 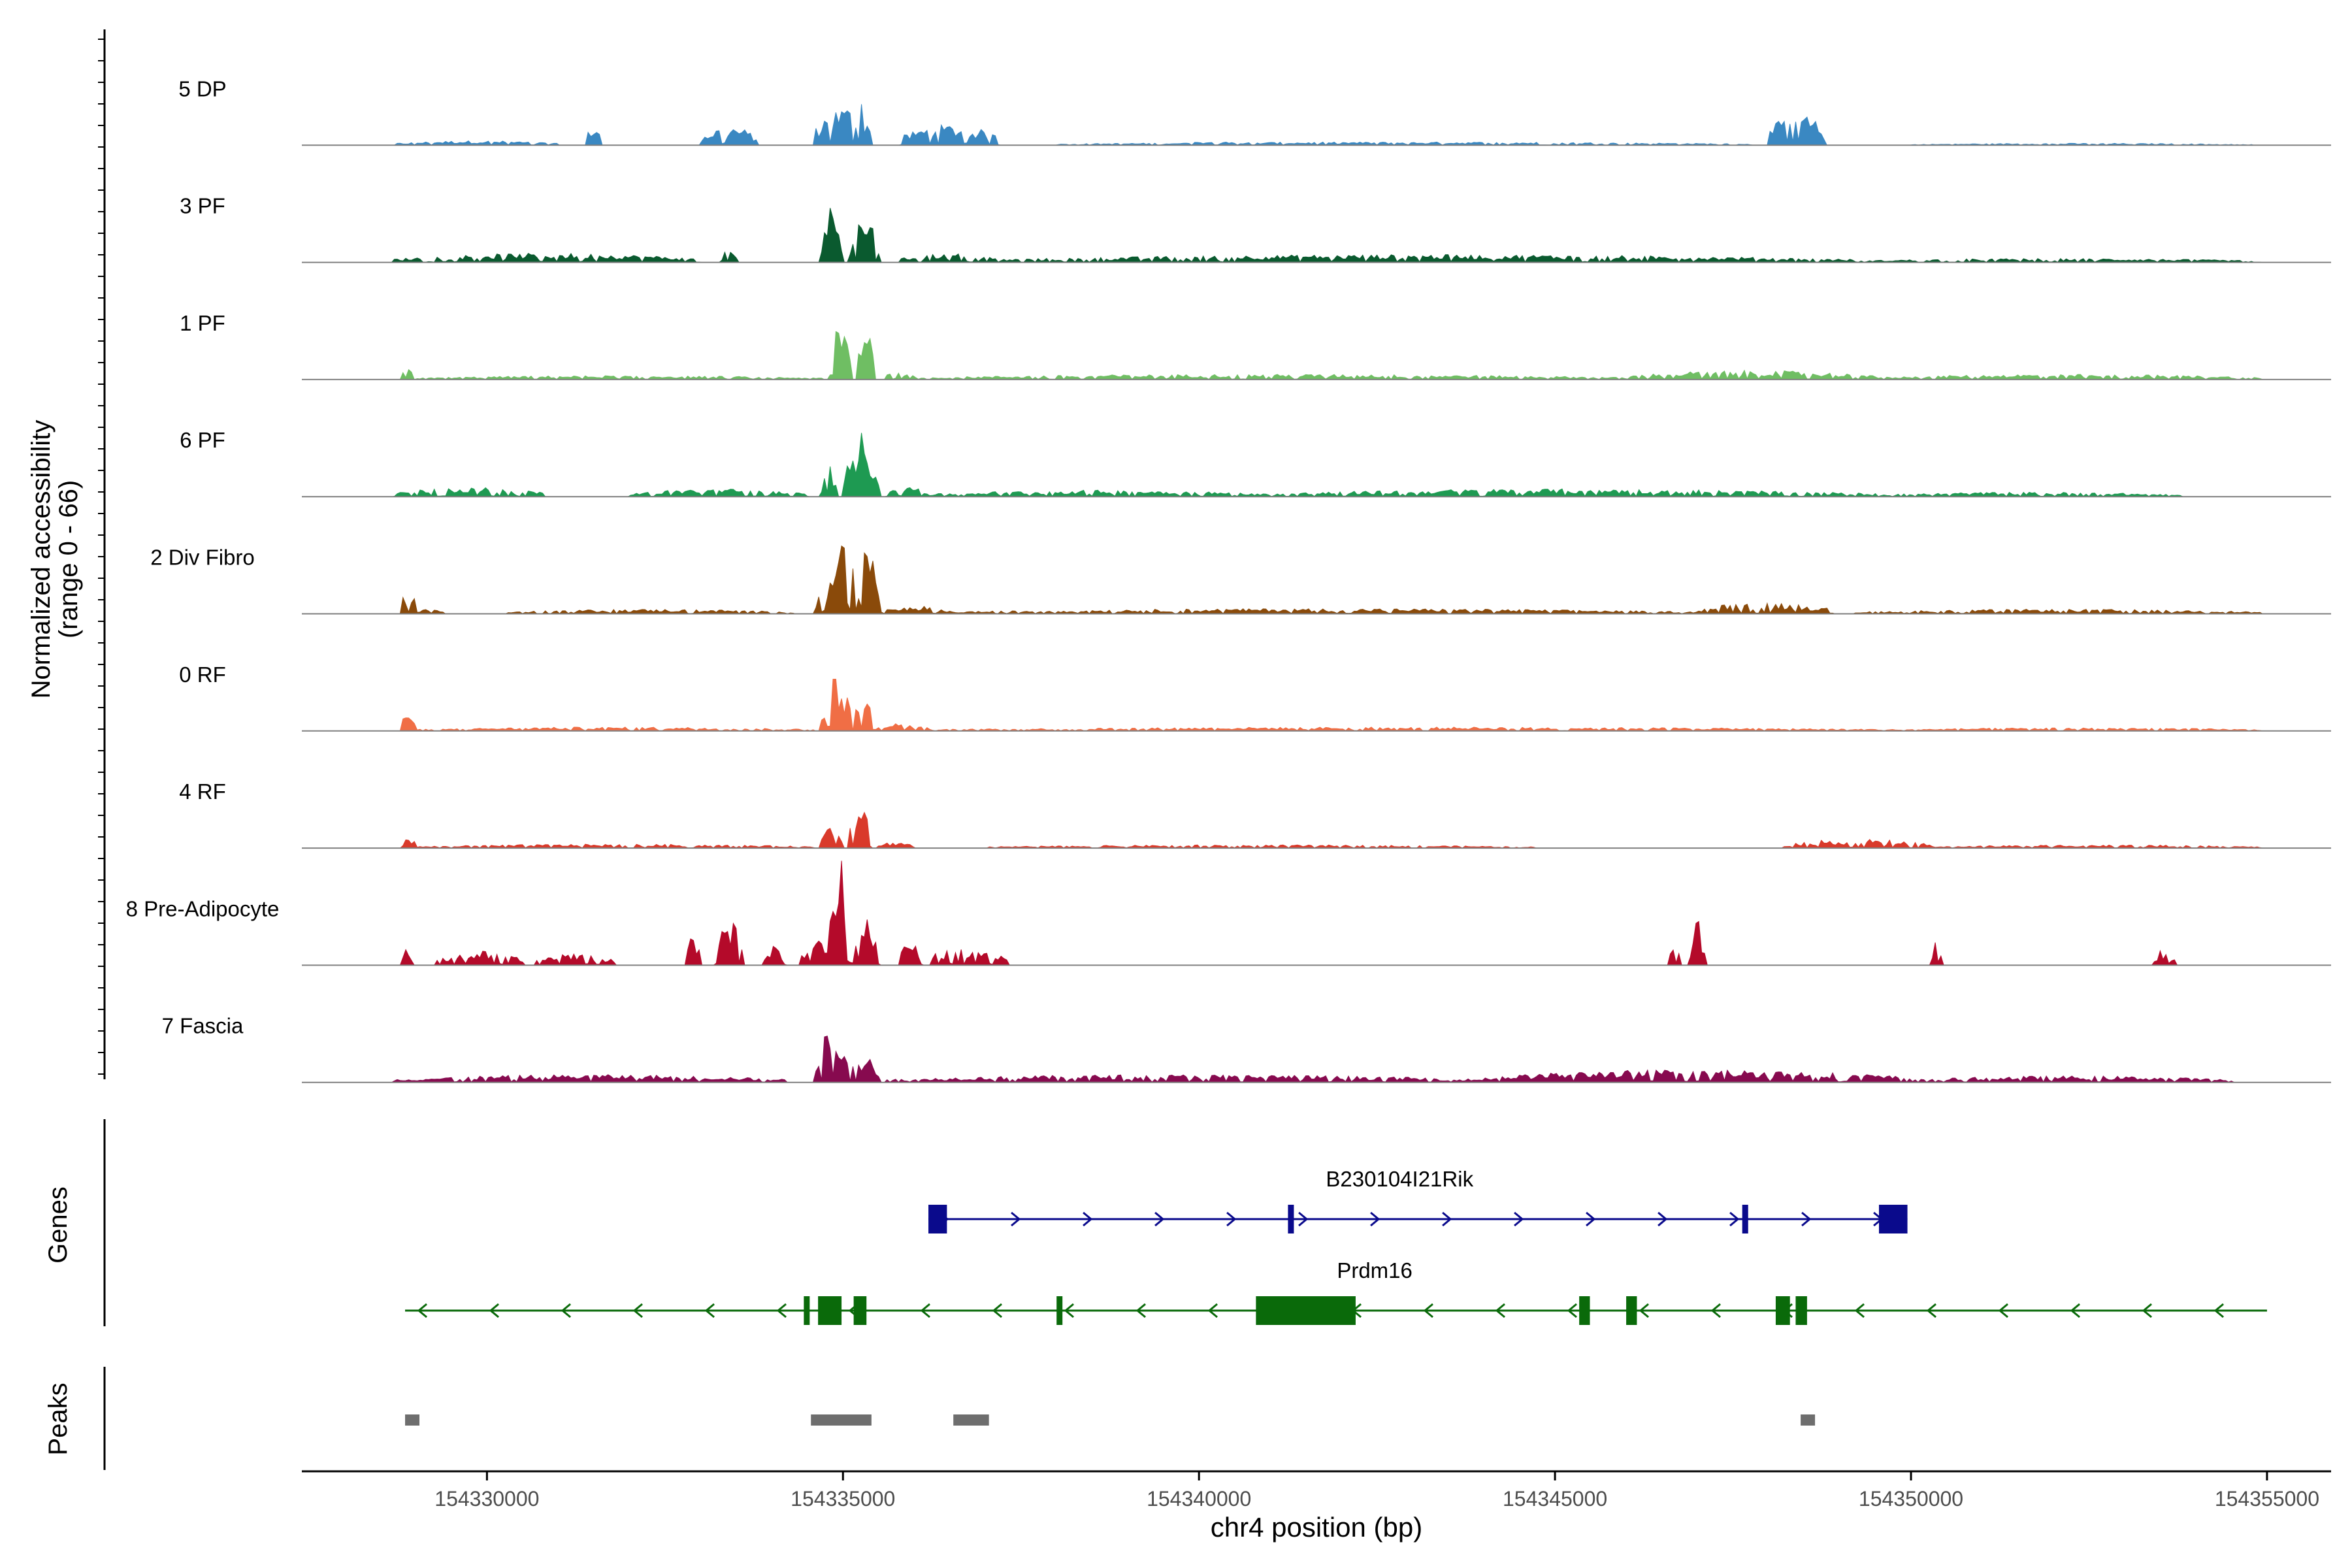 I want to click on y-axis-label: Normalized accessibility, so click(x=41, y=559).